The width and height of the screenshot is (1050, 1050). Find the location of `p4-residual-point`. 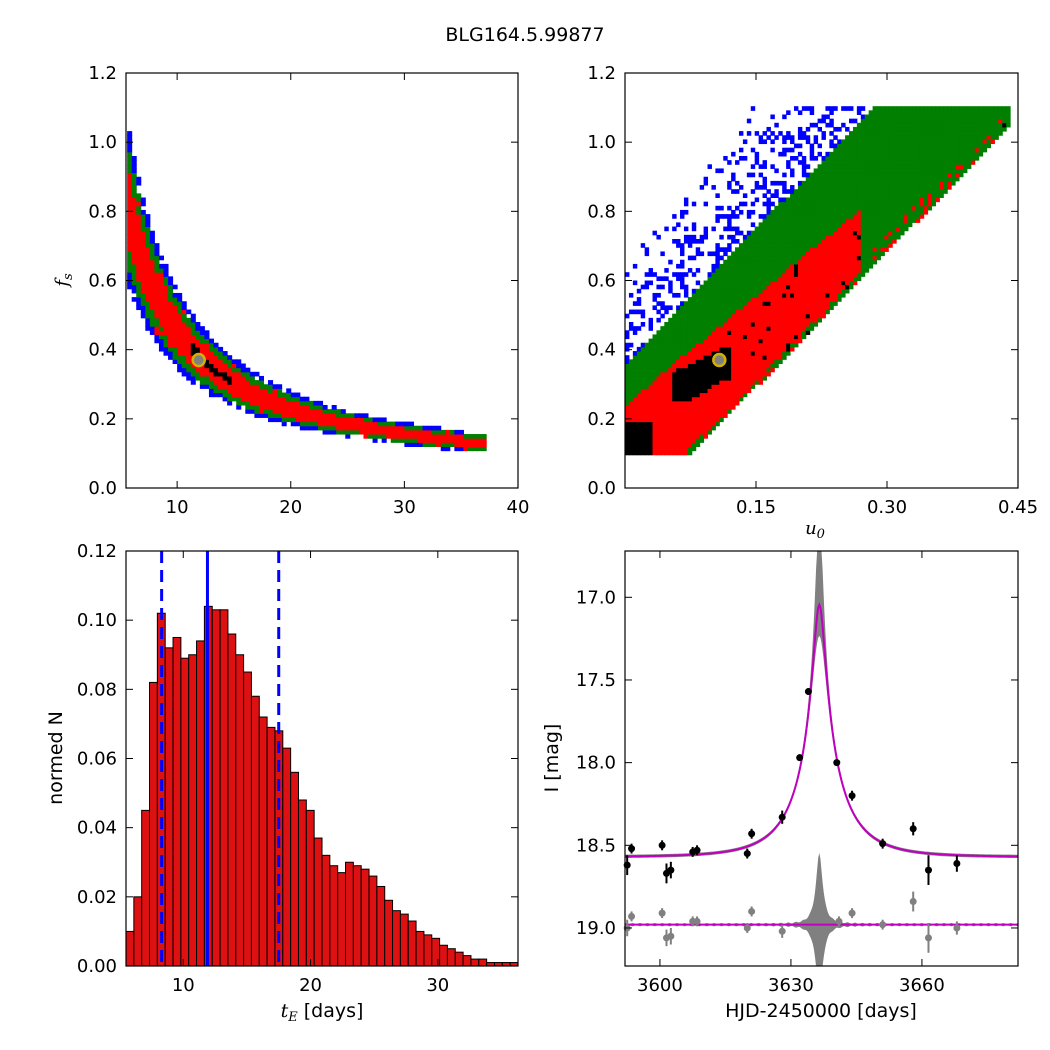

p4-residual-point is located at coordinates (752, 911).